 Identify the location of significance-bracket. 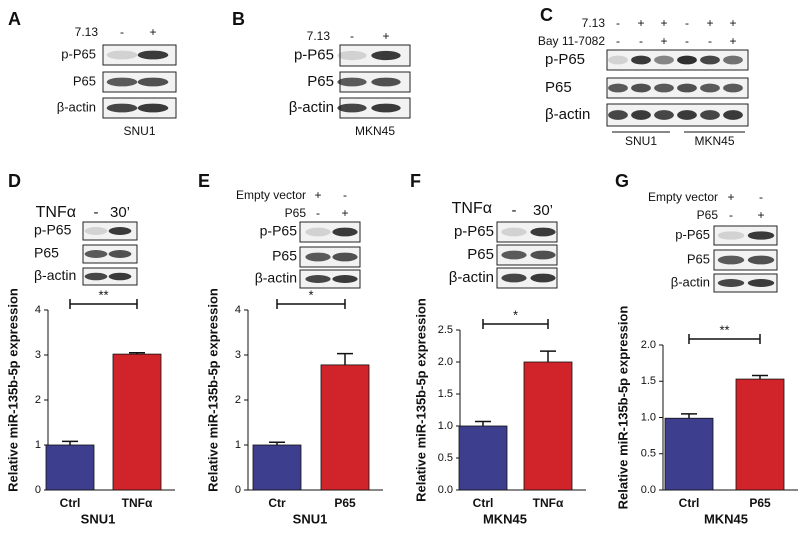
(311, 304).